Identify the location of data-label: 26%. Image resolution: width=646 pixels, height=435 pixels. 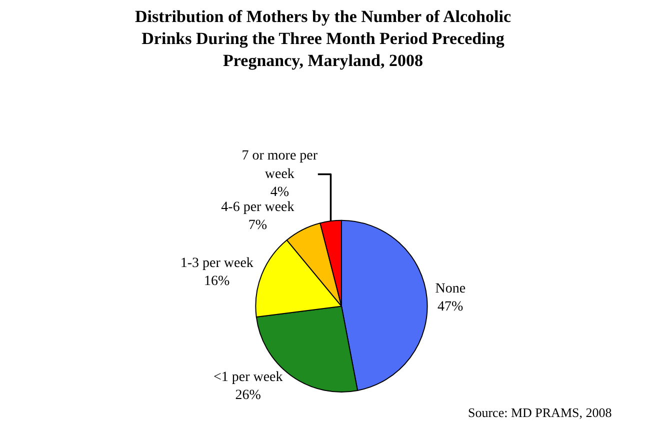
(248, 396).